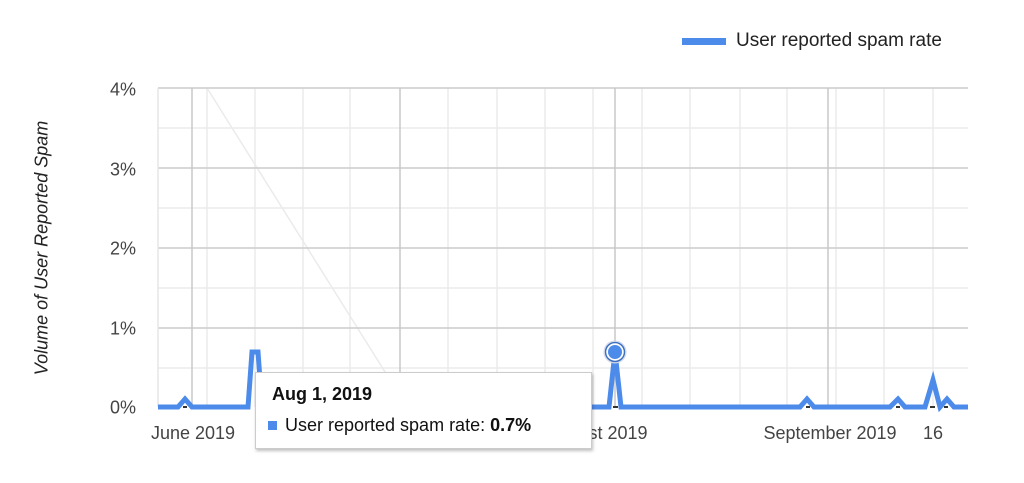  Describe the element at coordinates (322, 394) in the screenshot. I see `tooltip-date: Aug 1, 2019` at that location.